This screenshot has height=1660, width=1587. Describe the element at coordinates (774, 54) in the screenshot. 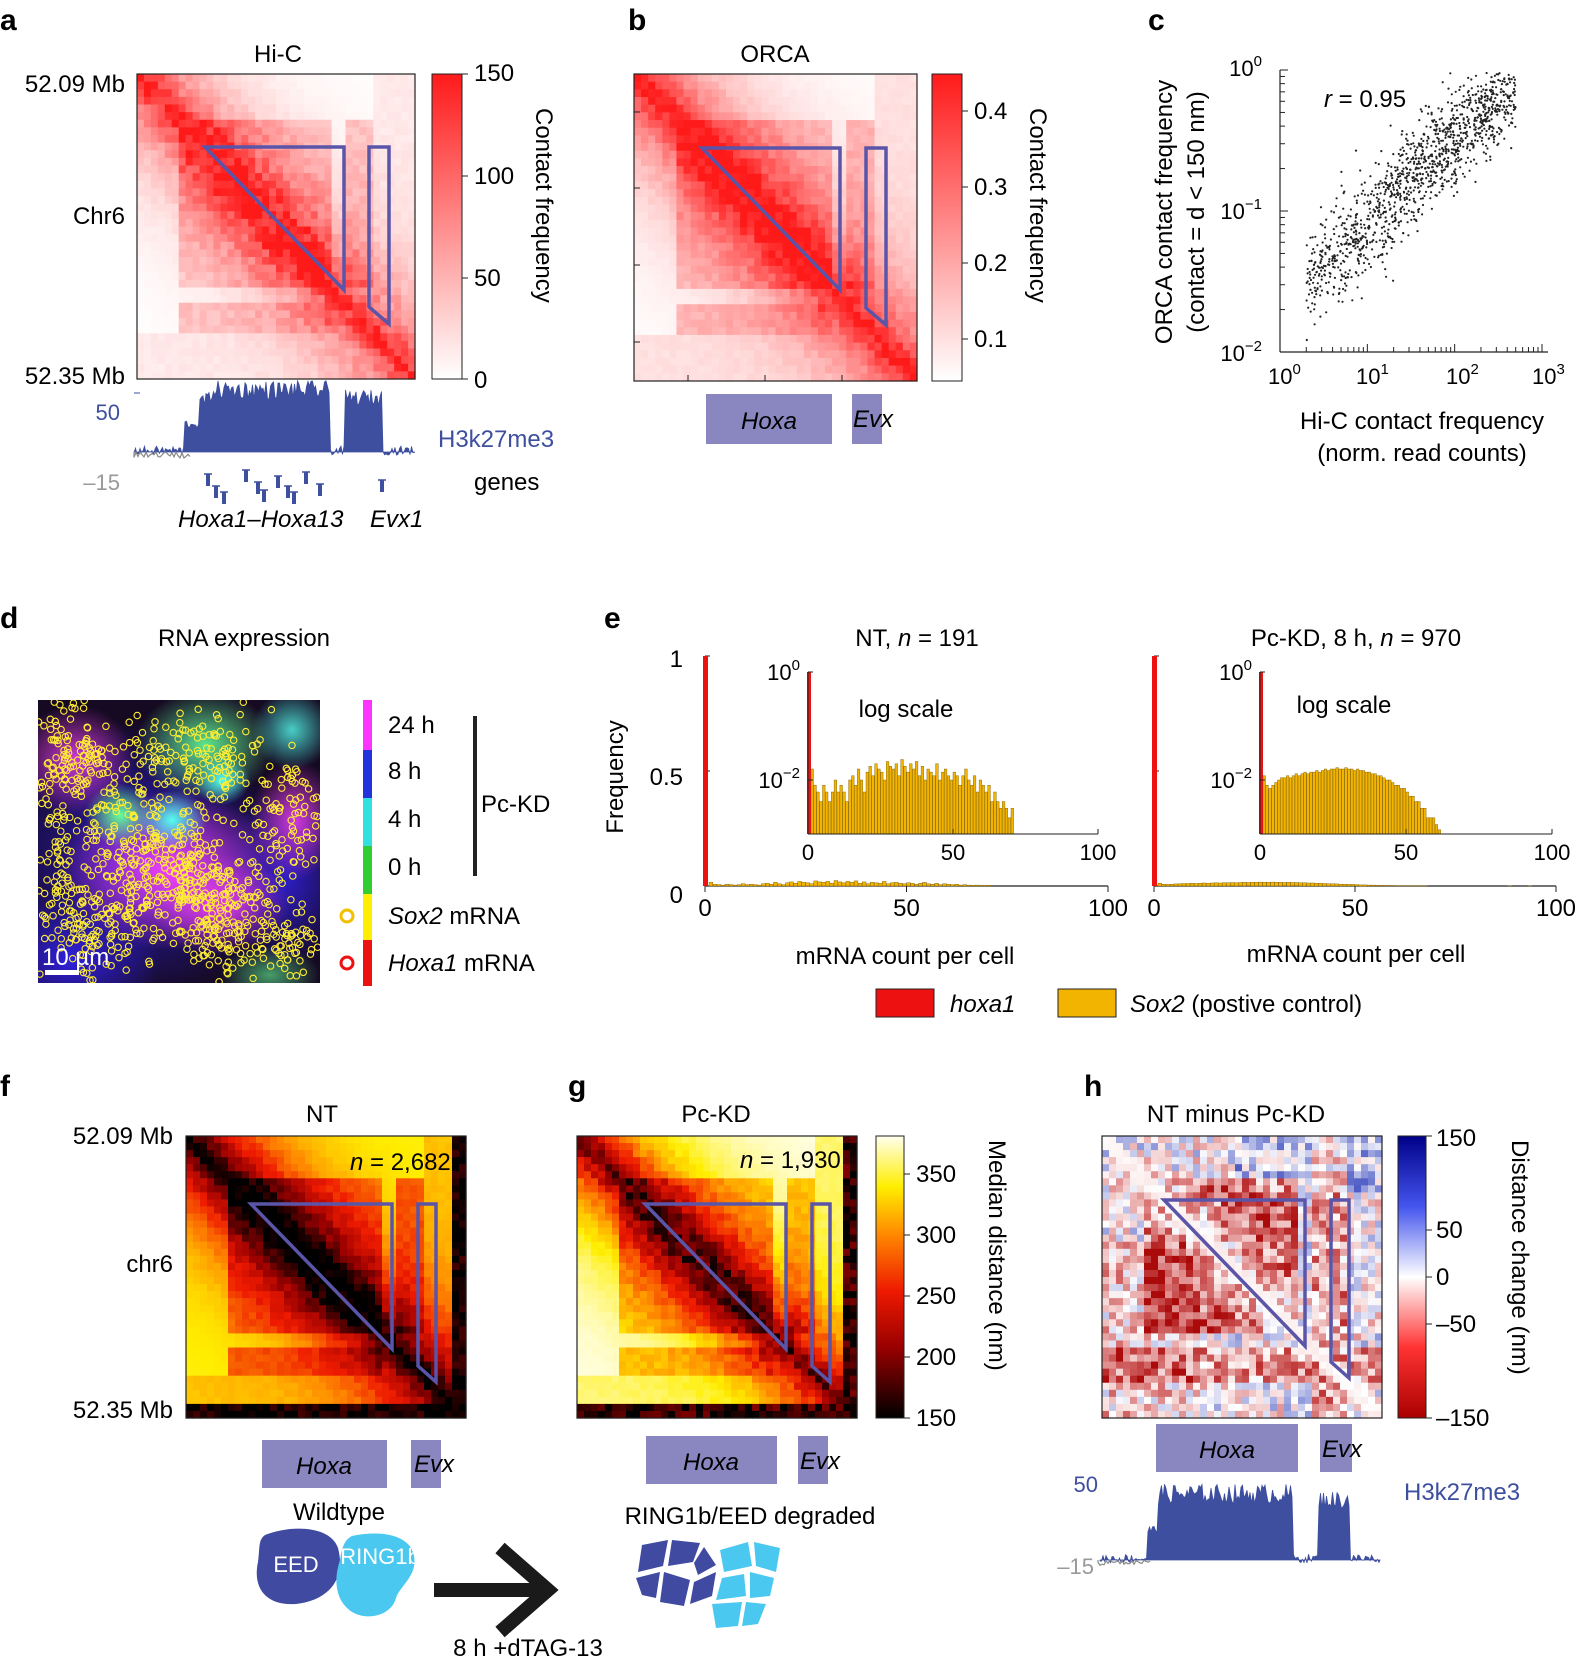

I see `orca-title: ORCA` at that location.